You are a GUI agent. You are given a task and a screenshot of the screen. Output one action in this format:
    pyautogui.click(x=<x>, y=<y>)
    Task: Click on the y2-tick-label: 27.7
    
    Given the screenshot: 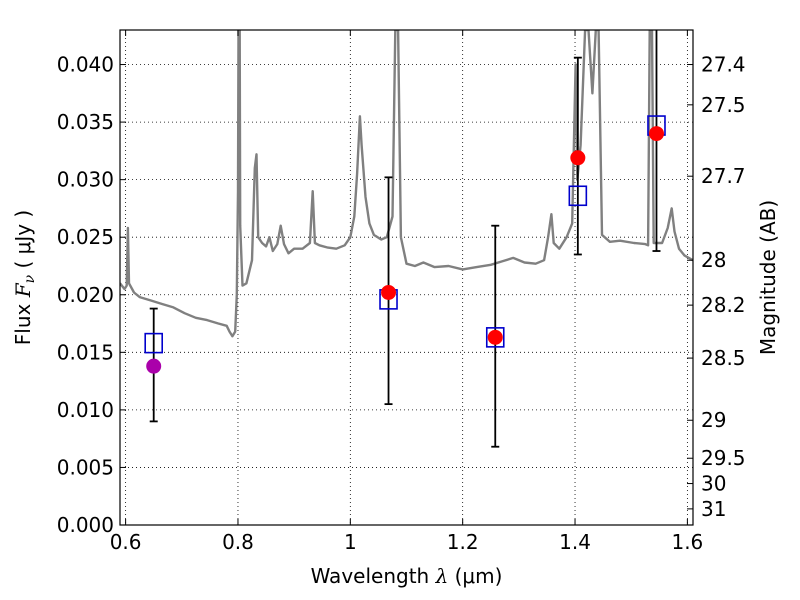 What is the action you would take?
    pyautogui.click(x=723, y=176)
    